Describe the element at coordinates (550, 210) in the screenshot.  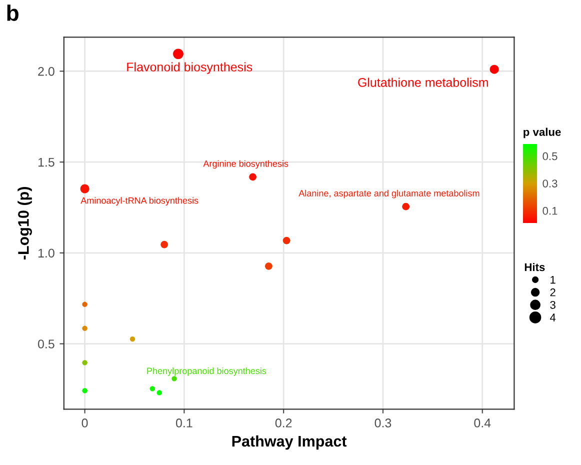
I see `color-bar-label: 0.1` at that location.